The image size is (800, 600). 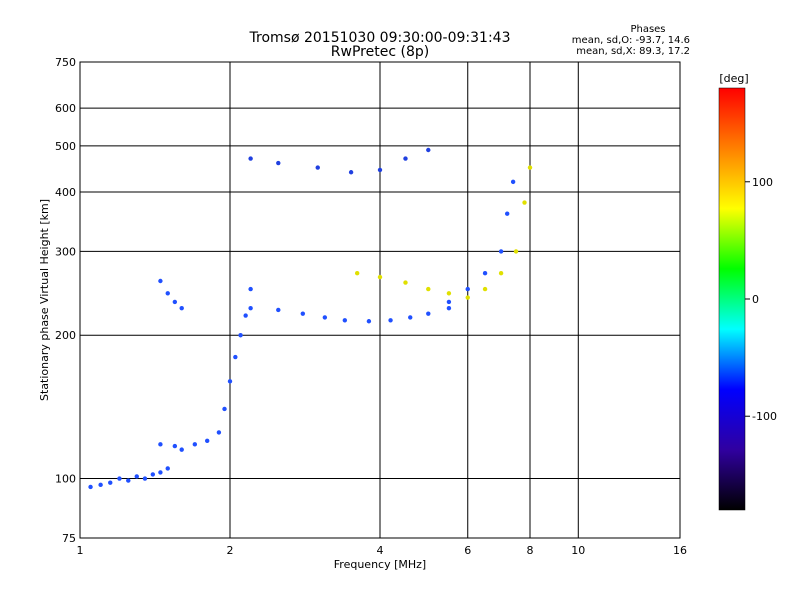 I want to click on y-axis-label: Stationary phase Virtual Height [km], so click(x=44, y=300).